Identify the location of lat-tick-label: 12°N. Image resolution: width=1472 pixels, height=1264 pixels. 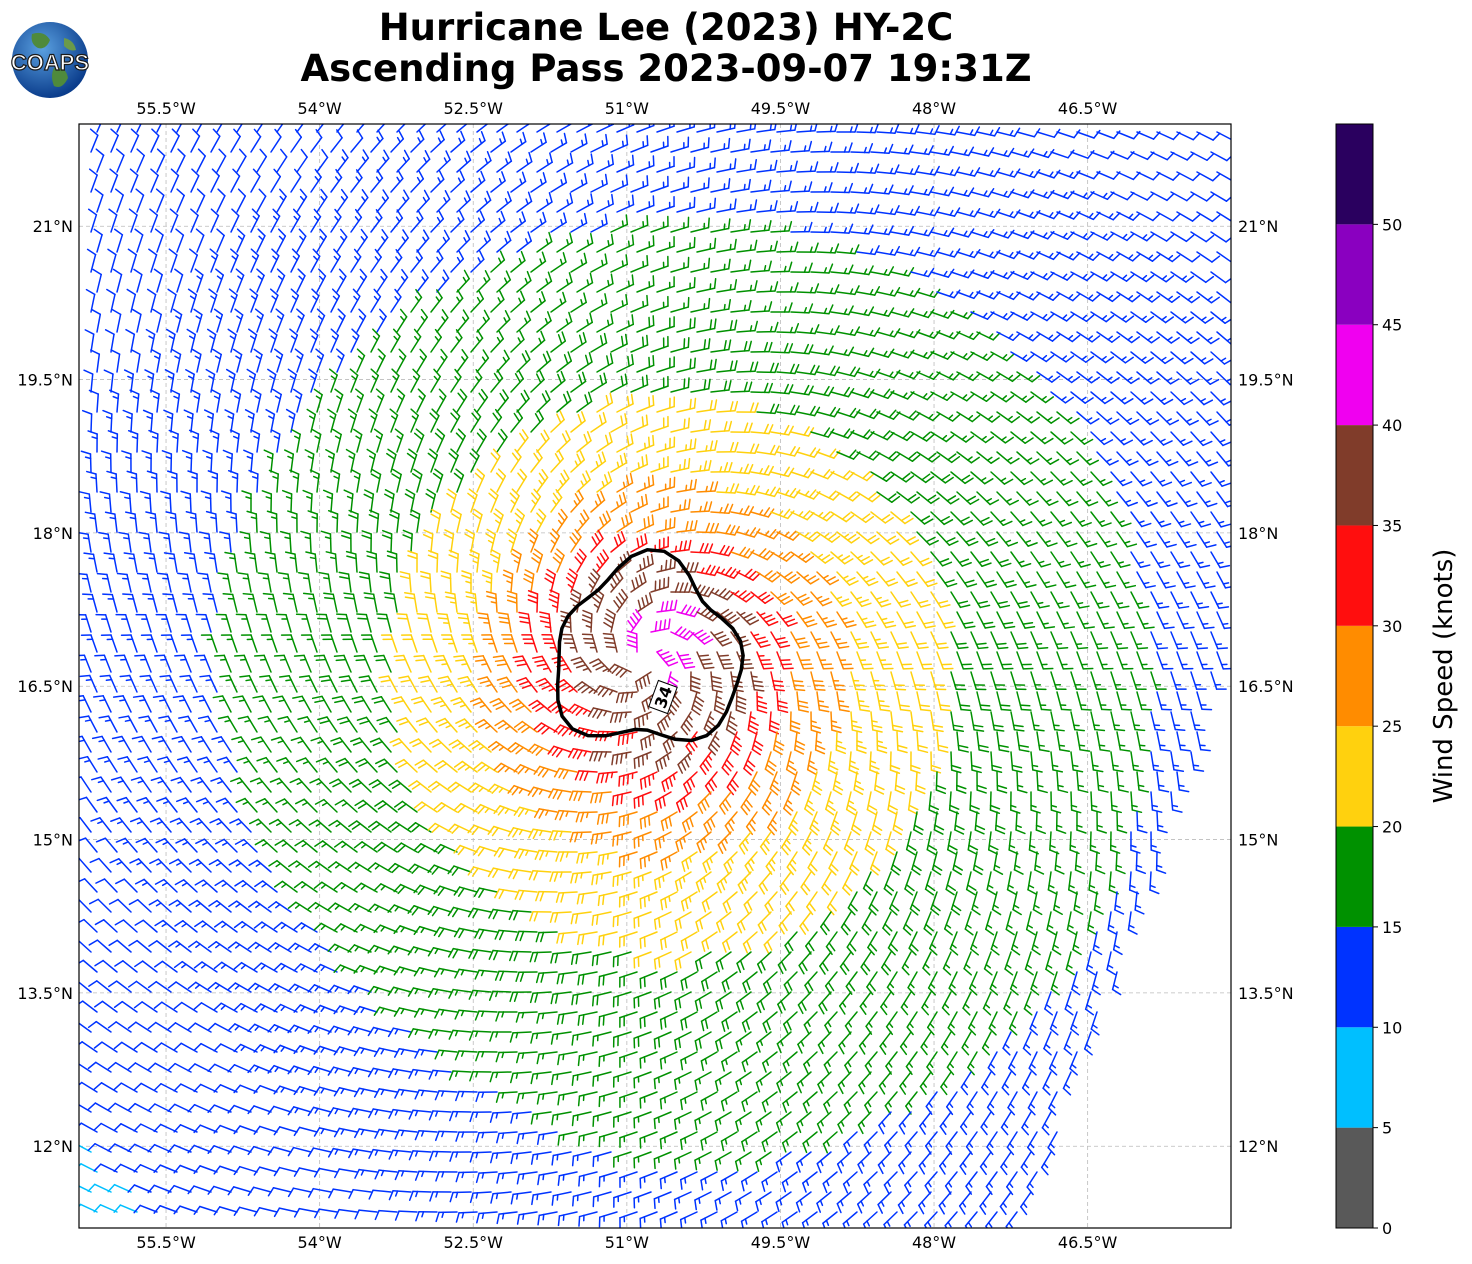
(53, 1146).